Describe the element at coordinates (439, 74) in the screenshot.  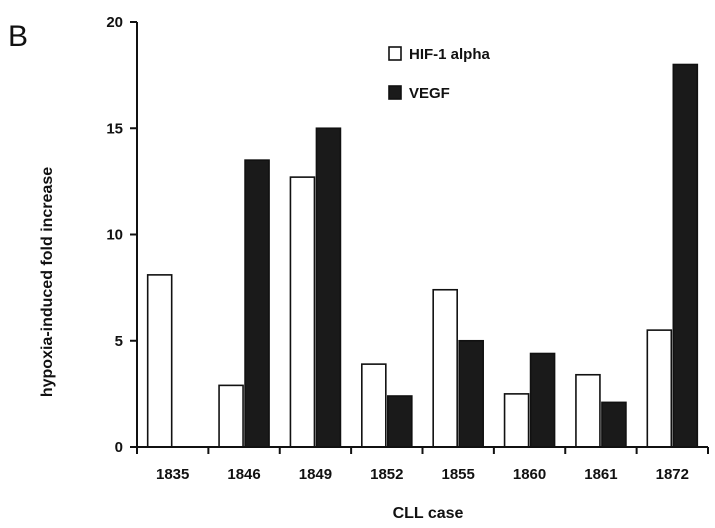
I see `legend: HIF-1 alpha VEGF` at that location.